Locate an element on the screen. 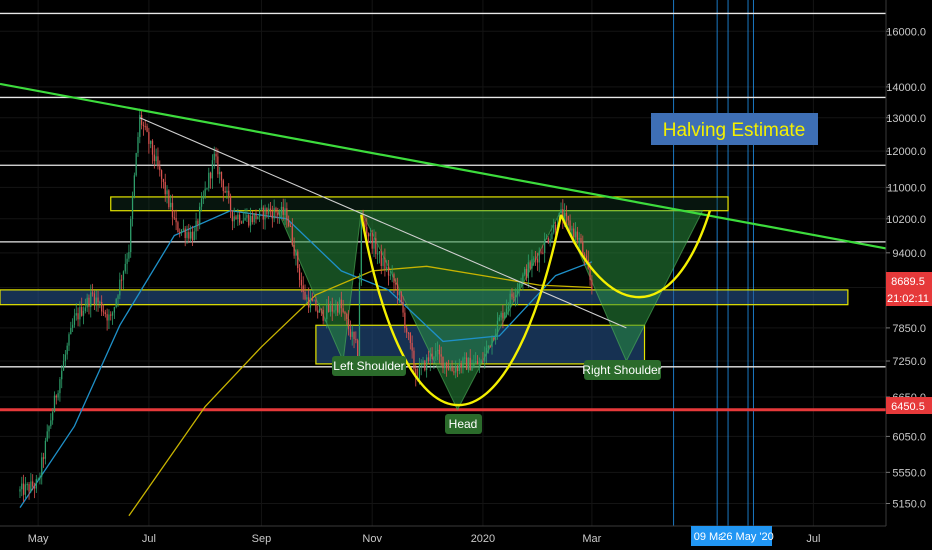 This screenshot has height=550, width=932. halving-estimate-box: Halving Estimate is located at coordinates (734, 129).